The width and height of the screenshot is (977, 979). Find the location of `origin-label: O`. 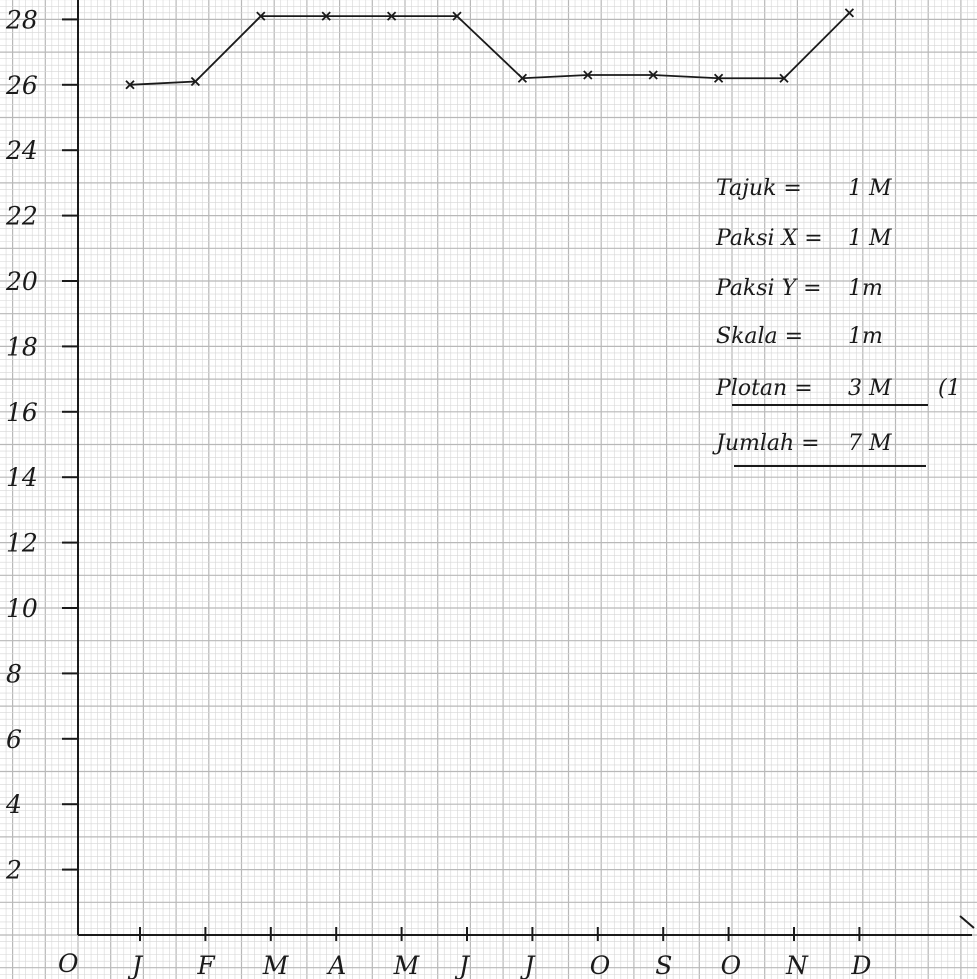

origin-label: O is located at coordinates (68, 963).